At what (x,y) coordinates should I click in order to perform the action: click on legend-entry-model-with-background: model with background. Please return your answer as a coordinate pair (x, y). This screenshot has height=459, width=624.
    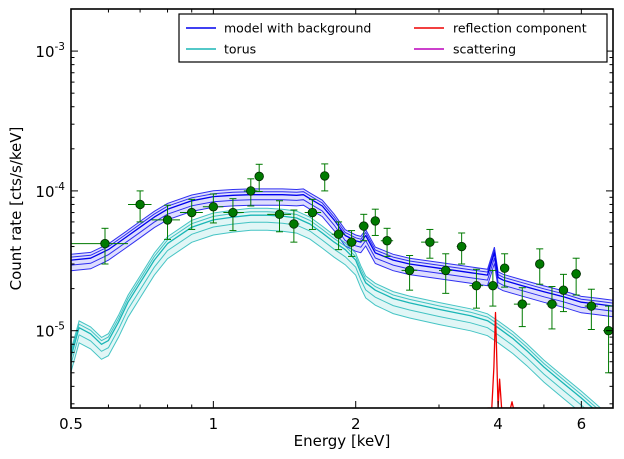
    Looking at the image, I should click on (278, 28).